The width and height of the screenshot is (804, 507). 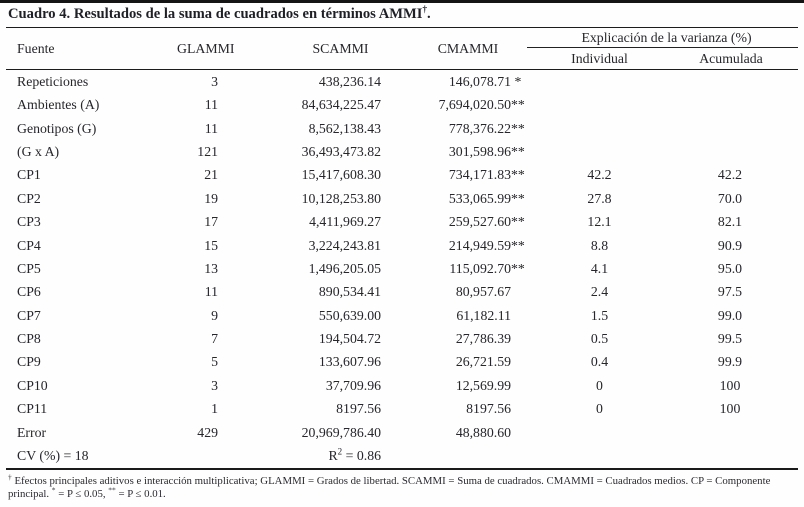 What do you see at coordinates (735, 128) in the screenshot?
I see `cell-acumulada` at bounding box center [735, 128].